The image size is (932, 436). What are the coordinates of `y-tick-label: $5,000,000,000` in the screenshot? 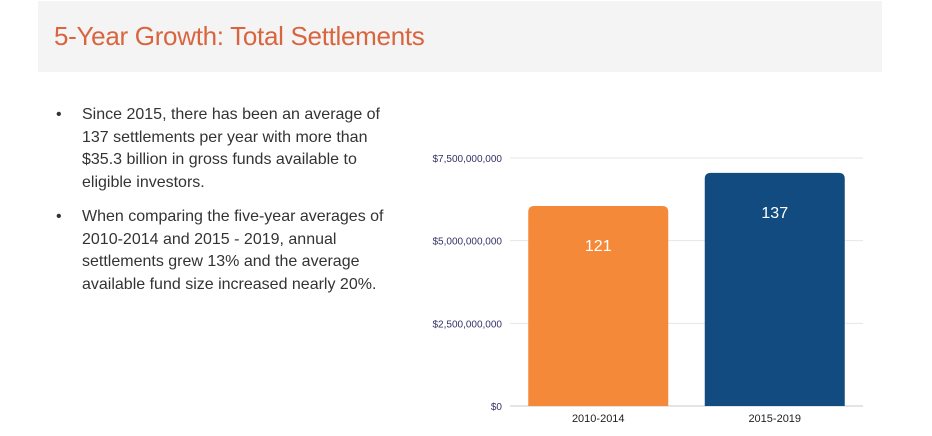 It's located at (467, 242).